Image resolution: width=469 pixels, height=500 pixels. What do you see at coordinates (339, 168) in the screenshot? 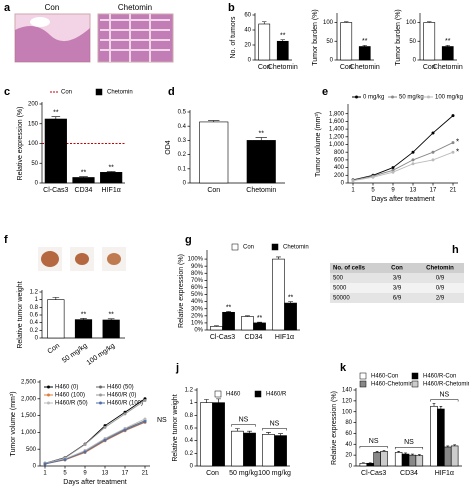
I see `y-tick-label: 400` at bounding box center [339, 168].